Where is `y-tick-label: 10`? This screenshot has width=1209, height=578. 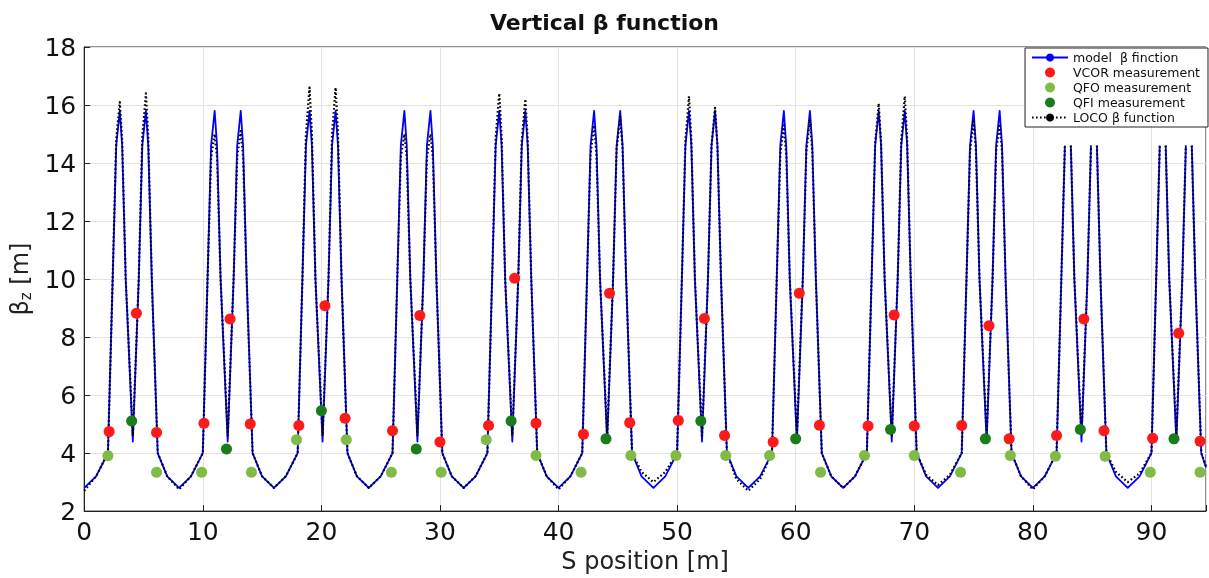
y-tick-label: 10 is located at coordinates (60, 279).